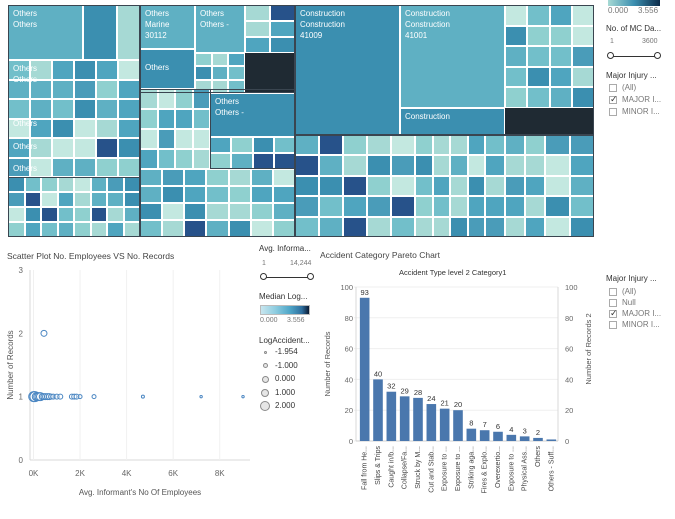 This screenshot has height=519, width=675. Describe the element at coordinates (657, 55) in the screenshot. I see `mc-days-slider-max-handle` at that location.